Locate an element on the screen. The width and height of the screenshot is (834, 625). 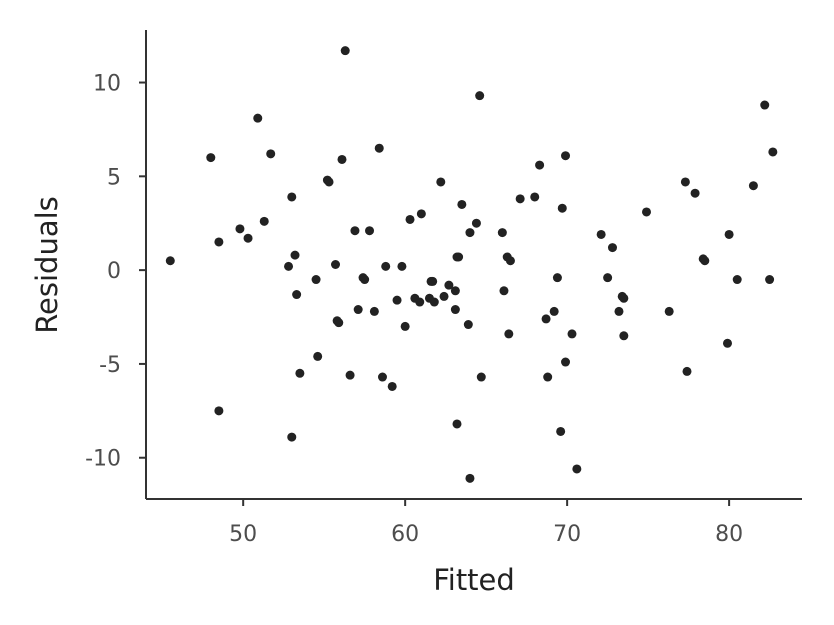
y-tick-label: -10 is located at coordinates (103, 459).